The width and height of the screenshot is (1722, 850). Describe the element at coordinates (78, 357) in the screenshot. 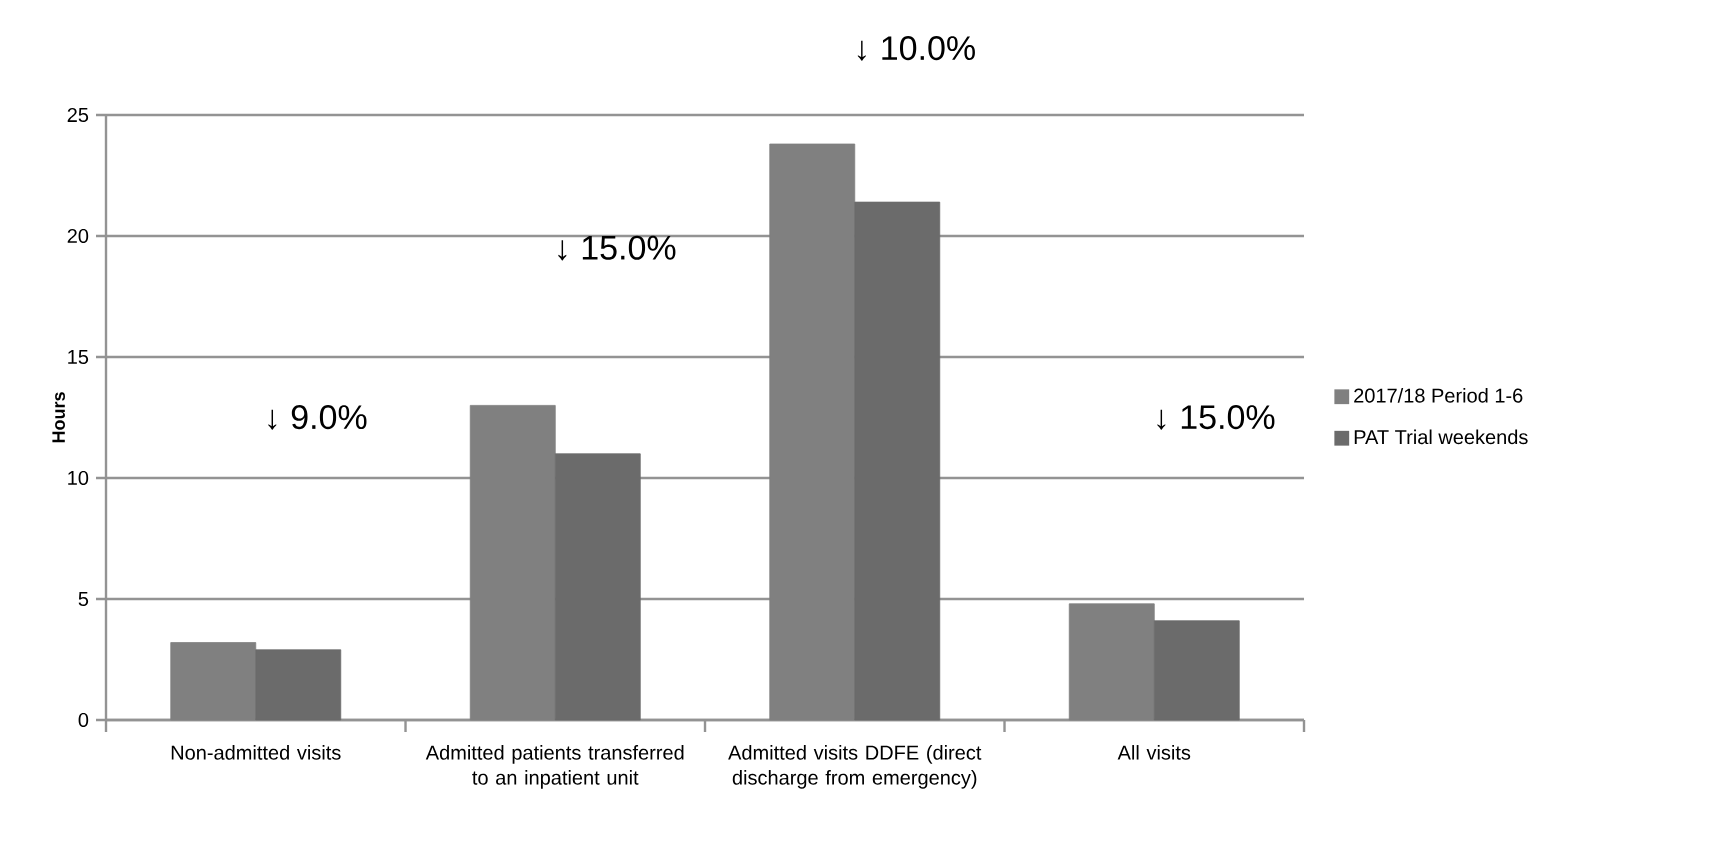

I see `y-tick-label: 15` at that location.